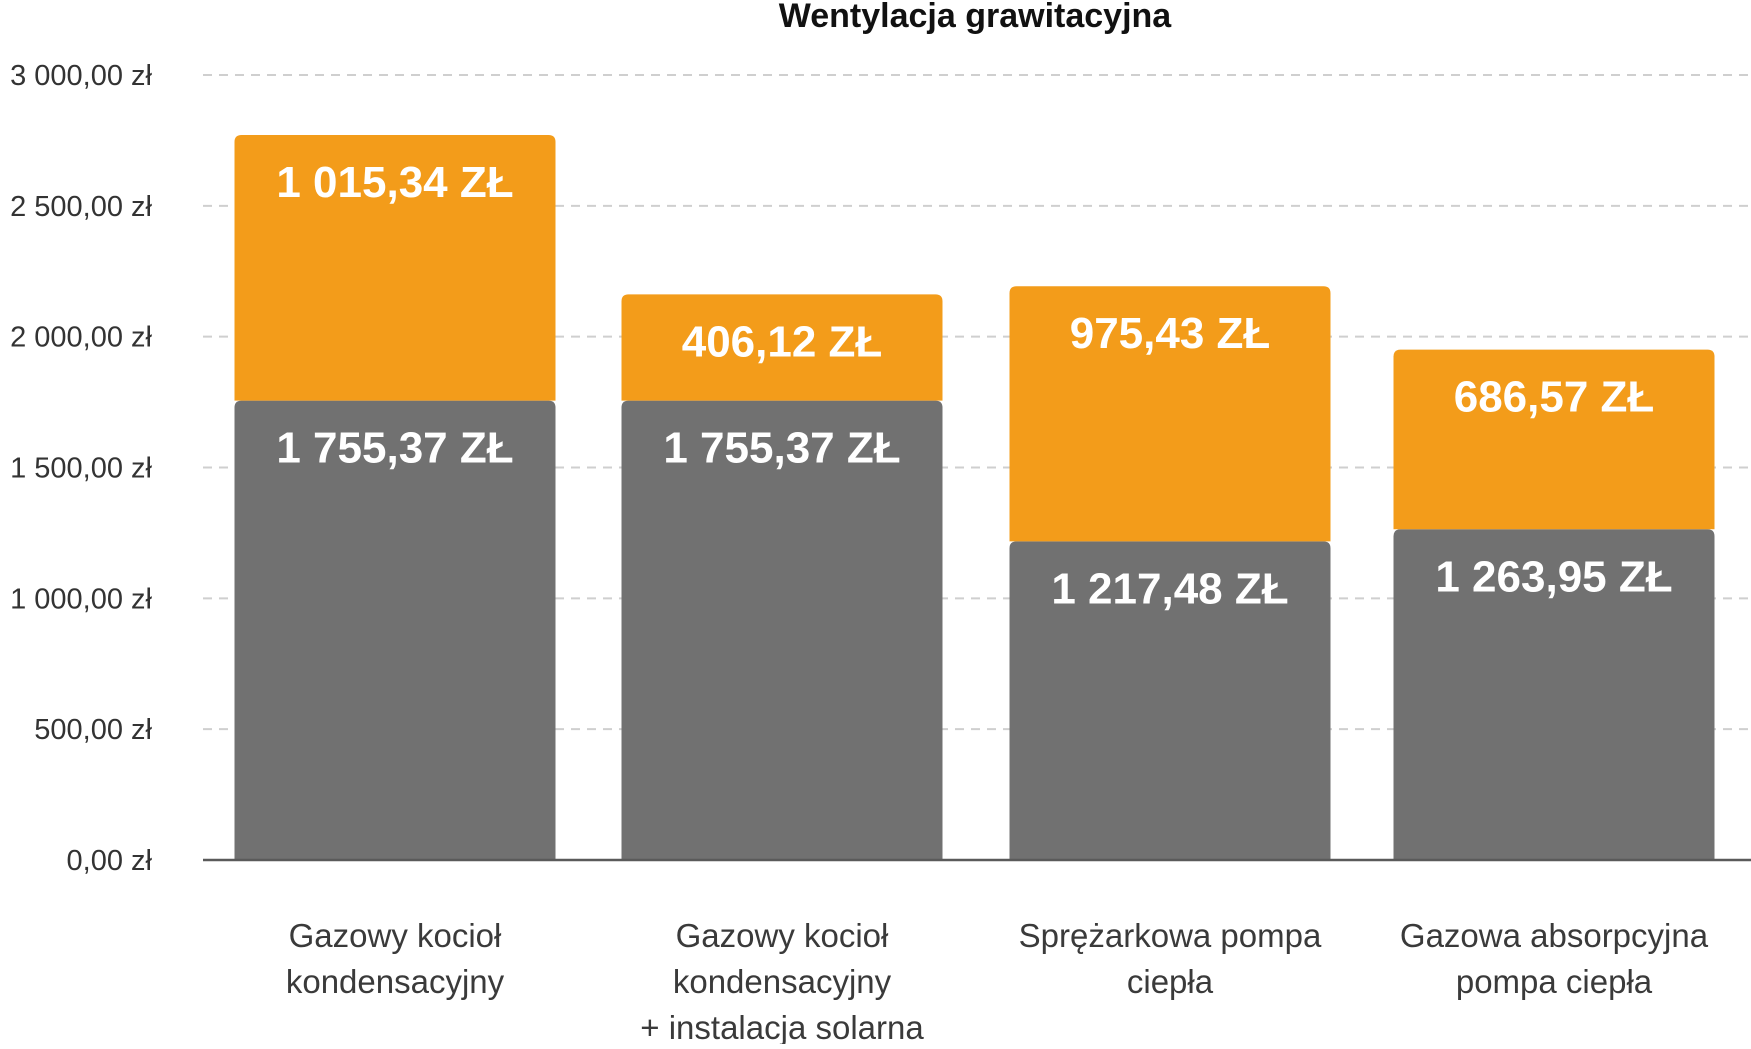 This screenshot has height=1049, width=1751. What do you see at coordinates (1554, 981) in the screenshot?
I see `x-tick-label: pompa ciepła` at bounding box center [1554, 981].